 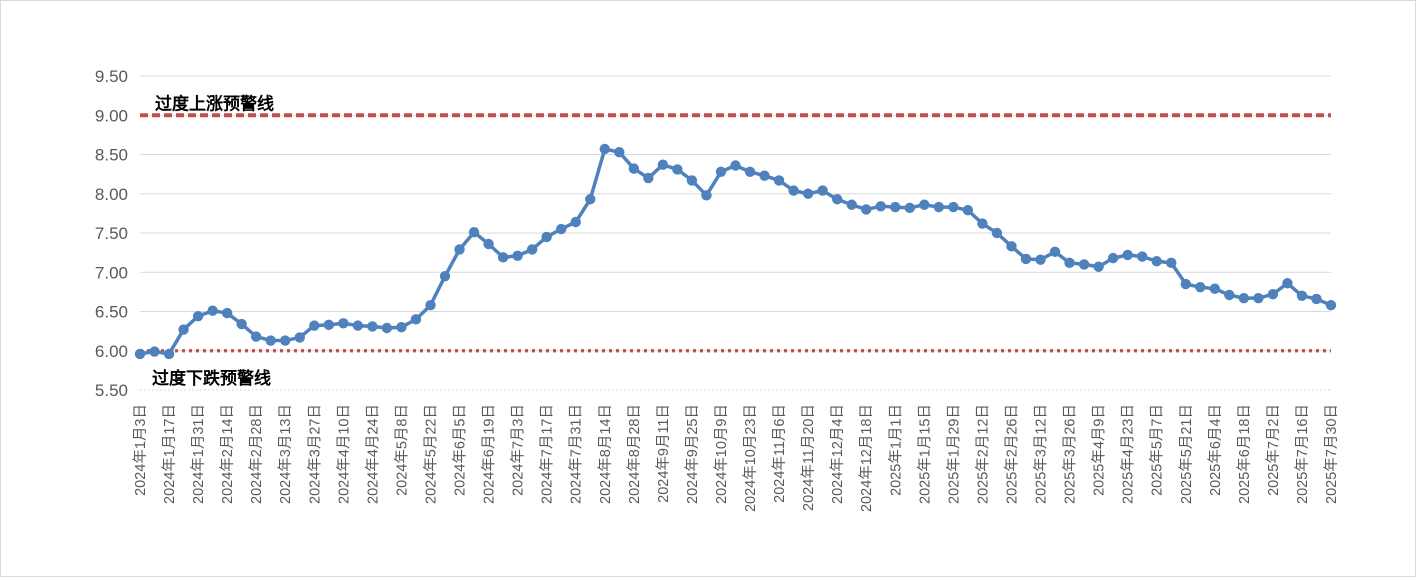 I want to click on x-tick-label: 2025年1月1日, so click(x=895, y=450).